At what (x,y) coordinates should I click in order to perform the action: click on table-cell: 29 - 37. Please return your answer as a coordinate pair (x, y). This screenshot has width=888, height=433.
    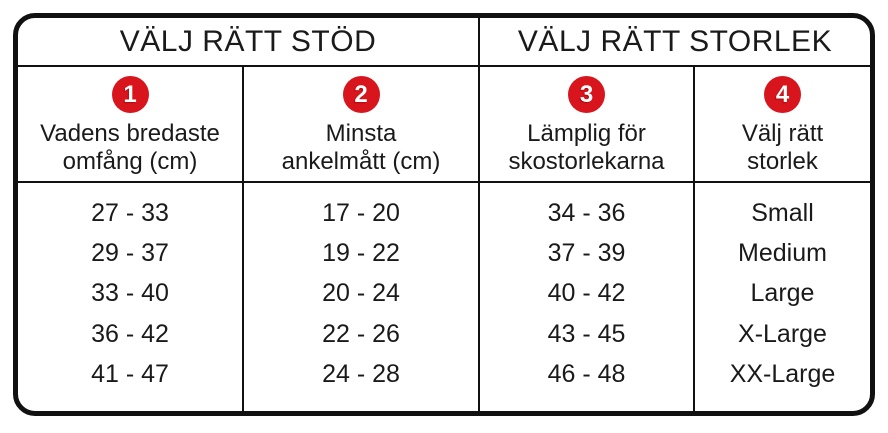
    Looking at the image, I should click on (130, 253).